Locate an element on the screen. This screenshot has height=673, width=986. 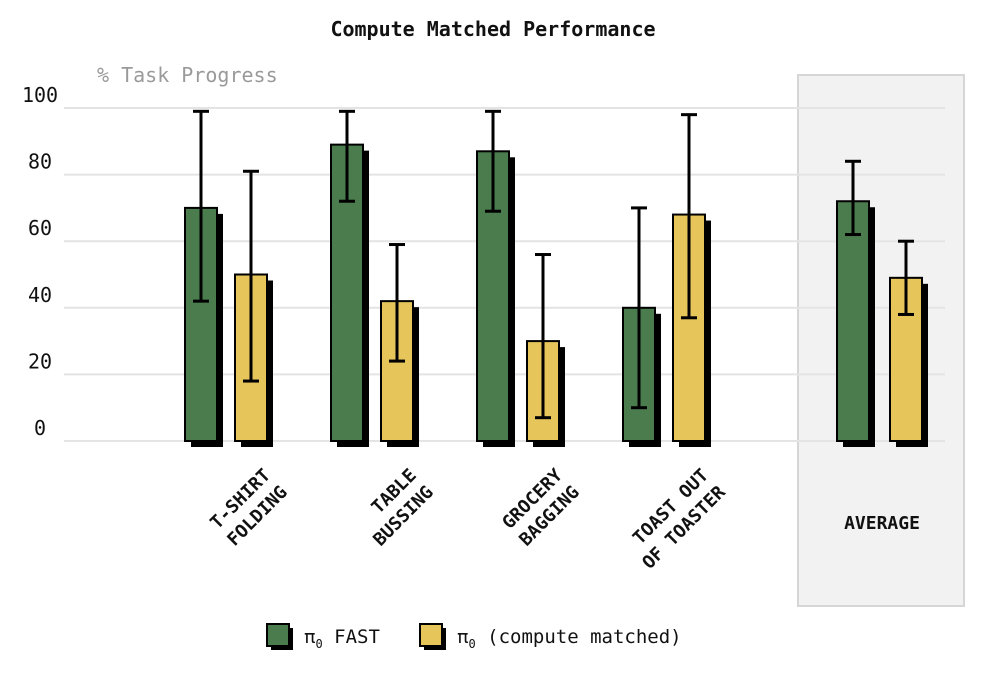
average-panel is located at coordinates (881, 340).